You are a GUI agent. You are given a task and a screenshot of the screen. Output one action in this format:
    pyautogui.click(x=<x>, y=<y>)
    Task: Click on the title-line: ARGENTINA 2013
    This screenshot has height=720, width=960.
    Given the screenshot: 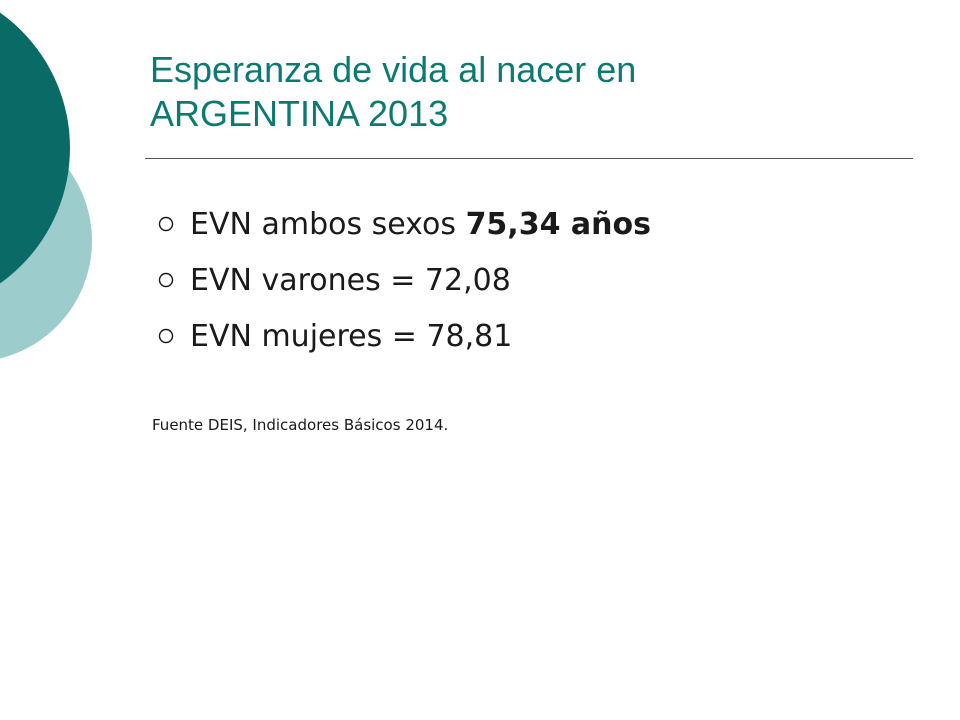 What is the action you would take?
    pyautogui.click(x=299, y=113)
    